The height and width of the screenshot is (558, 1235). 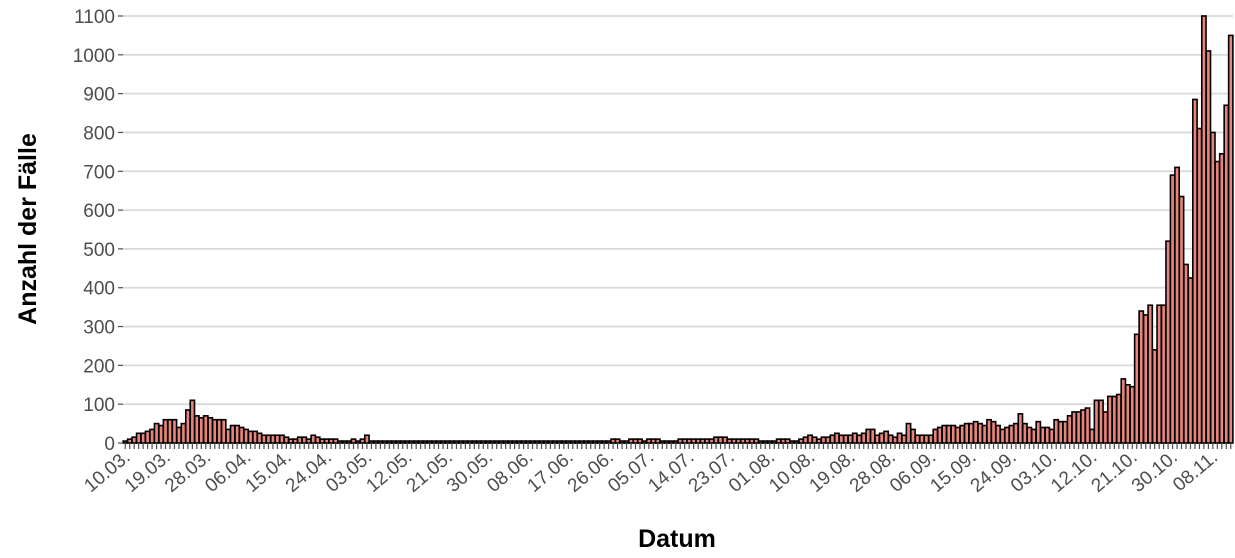 What do you see at coordinates (833, 472) in the screenshot?
I see `x-tick-label: 19.08.` at bounding box center [833, 472].